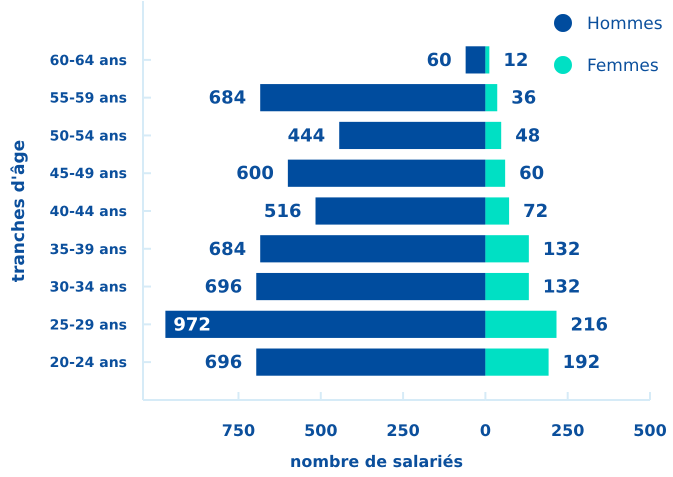 This screenshot has height=477, width=673. Describe the element at coordinates (88, 325) in the screenshot. I see `y-tick-label: 25-29 ans` at that location.